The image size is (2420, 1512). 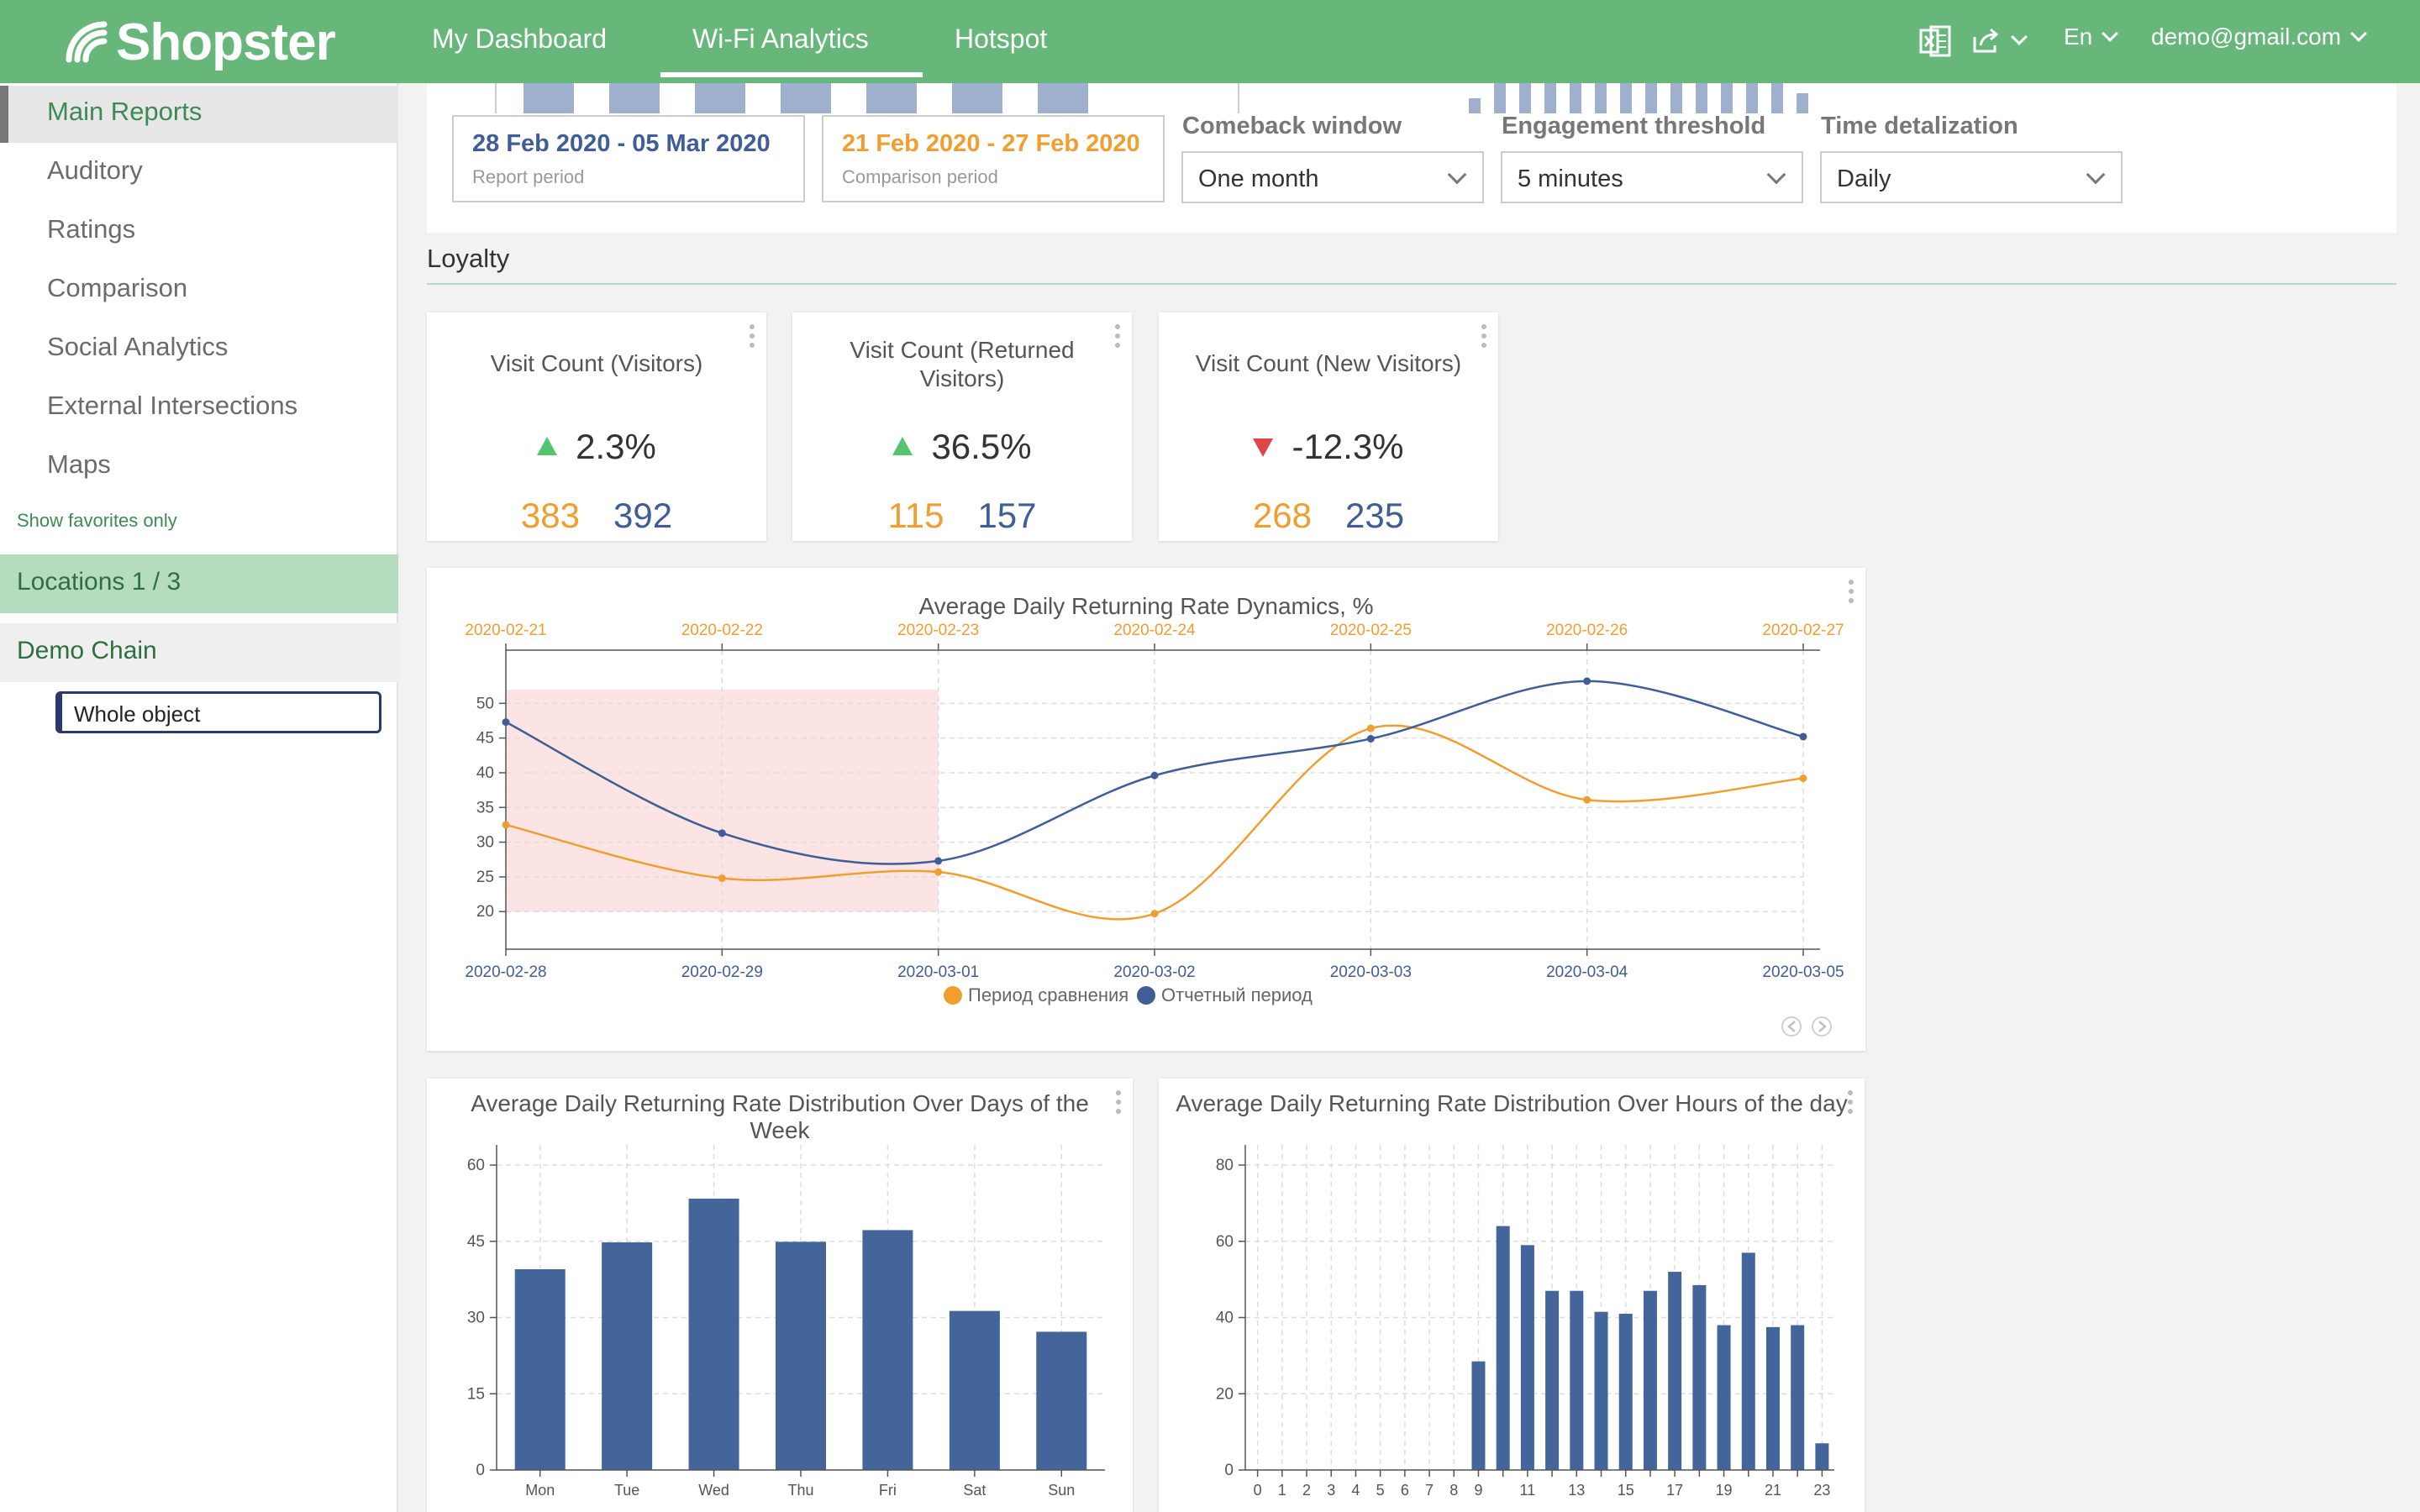 I want to click on nav-wifi-analytics: Wi-Fi Analytics, so click(x=780, y=39).